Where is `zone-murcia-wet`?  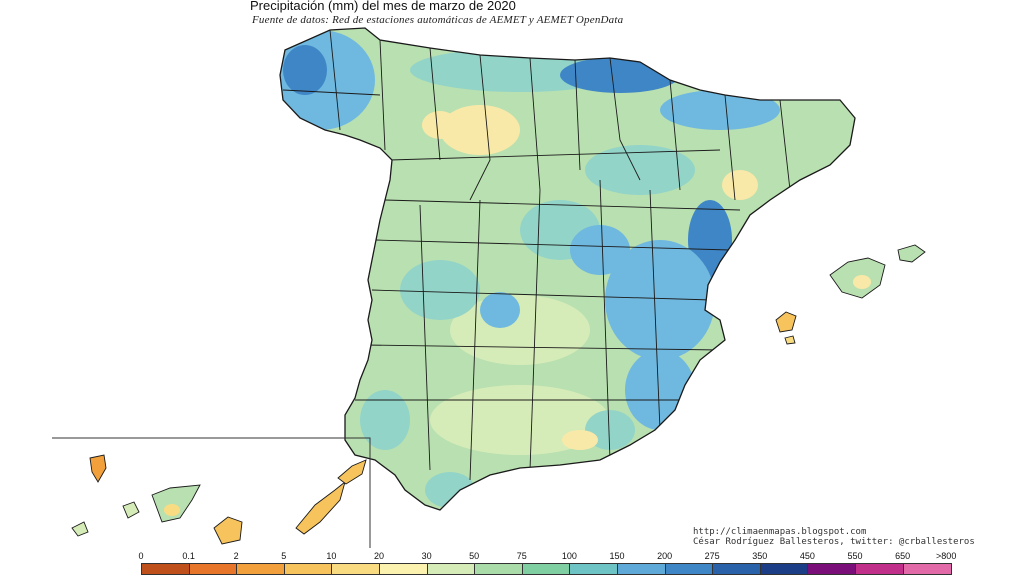 zone-murcia-wet is located at coordinates (660, 390).